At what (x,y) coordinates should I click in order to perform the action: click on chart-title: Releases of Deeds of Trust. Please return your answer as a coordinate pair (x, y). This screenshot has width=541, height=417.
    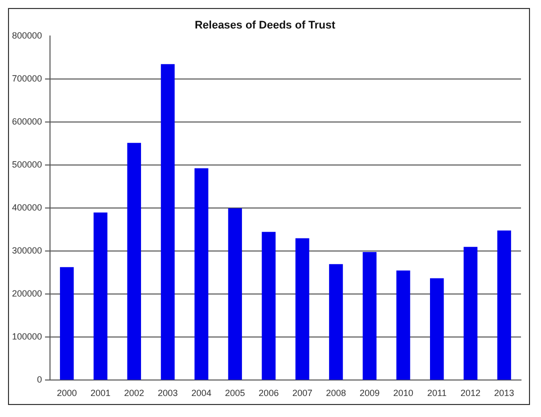
    Looking at the image, I should click on (265, 26).